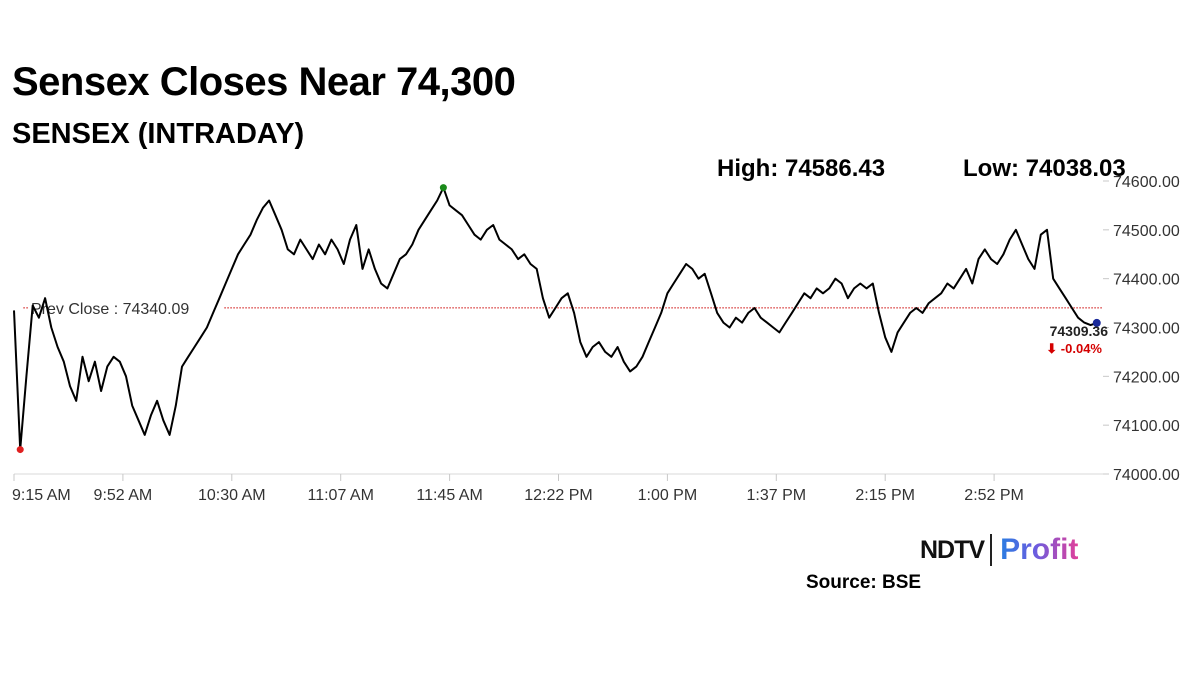 This screenshot has width=1200, height=675. What do you see at coordinates (110, 309) in the screenshot?
I see `prev-close-label: Prev Close : 74340.09` at bounding box center [110, 309].